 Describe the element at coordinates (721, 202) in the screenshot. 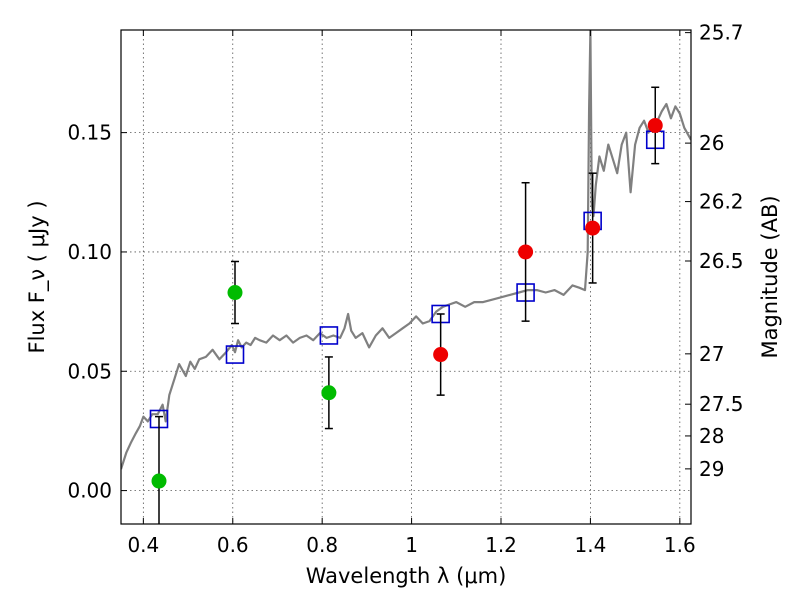

I see `right-tick-label: 26.2` at that location.